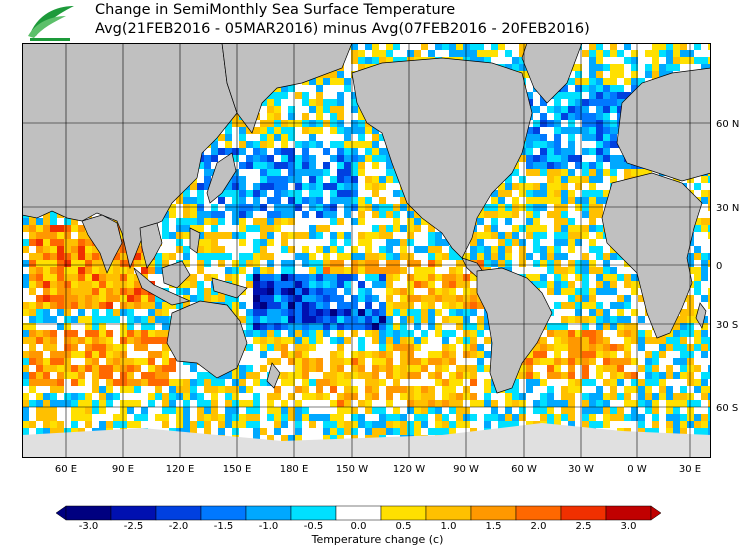 Image resolution: width=755 pixels, height=560 pixels. What do you see at coordinates (162, 286) in the screenshot?
I see `sumatra-java` at bounding box center [162, 286].